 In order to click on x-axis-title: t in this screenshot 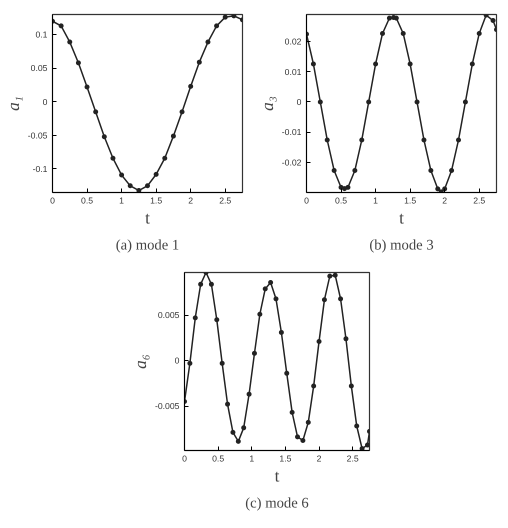, I will do `click(401, 218)`.